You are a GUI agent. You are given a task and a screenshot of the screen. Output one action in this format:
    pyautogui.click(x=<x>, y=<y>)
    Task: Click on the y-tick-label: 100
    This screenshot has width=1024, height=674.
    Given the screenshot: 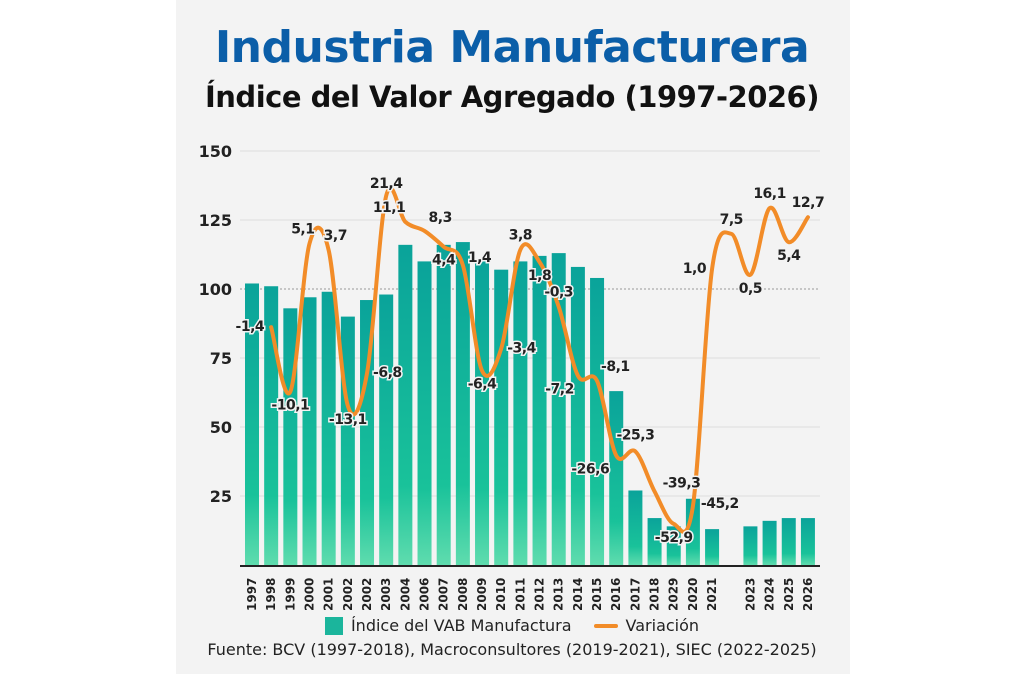 What is the action you would take?
    pyautogui.click(x=215, y=289)
    